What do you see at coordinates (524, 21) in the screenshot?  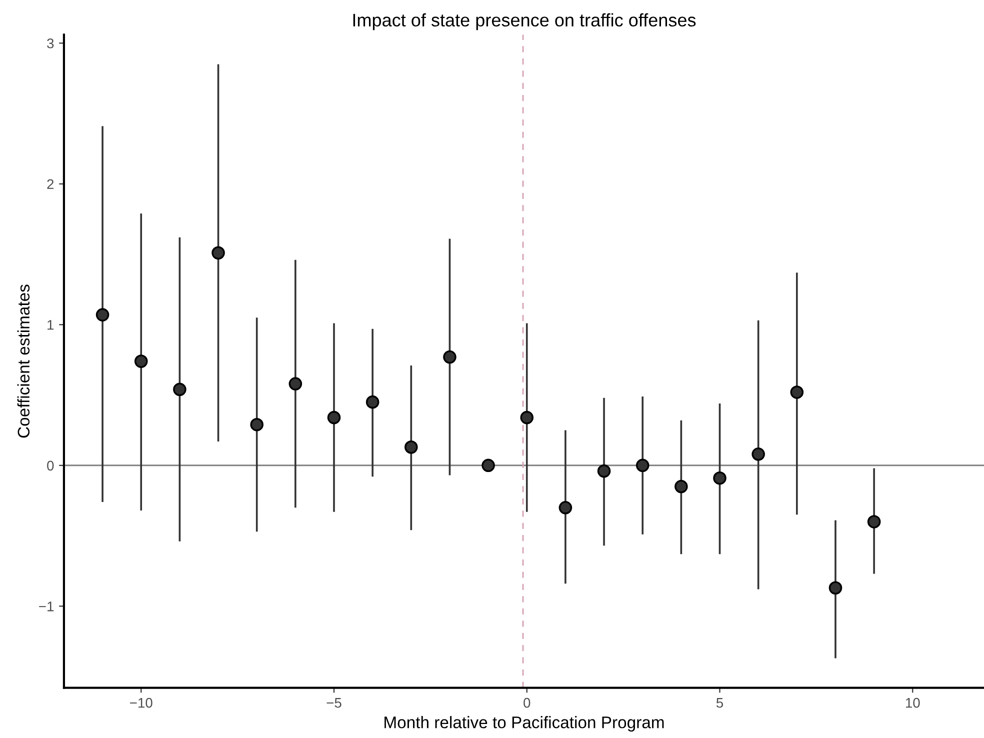 I see `chart-title: Impact of state presence on traffic offenses` at bounding box center [524, 21].